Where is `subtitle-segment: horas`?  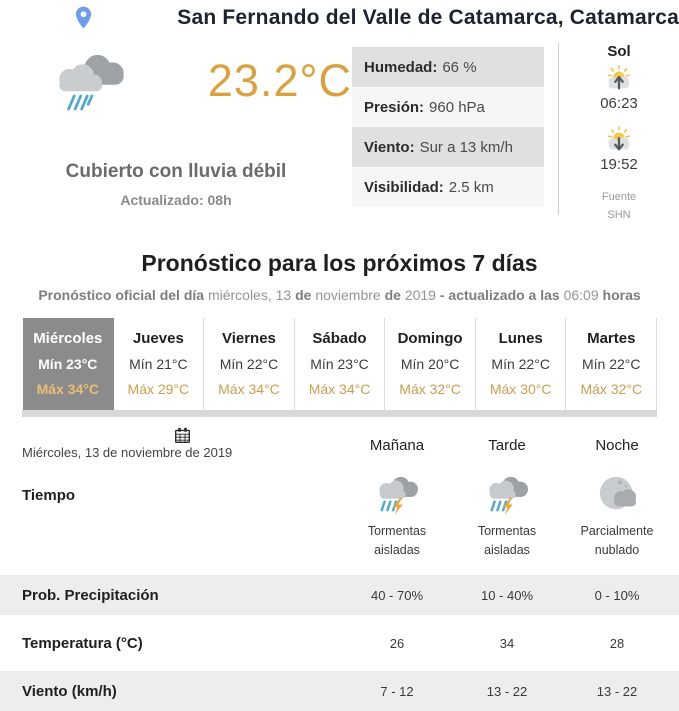
subtitle-segment: horas is located at coordinates (622, 295).